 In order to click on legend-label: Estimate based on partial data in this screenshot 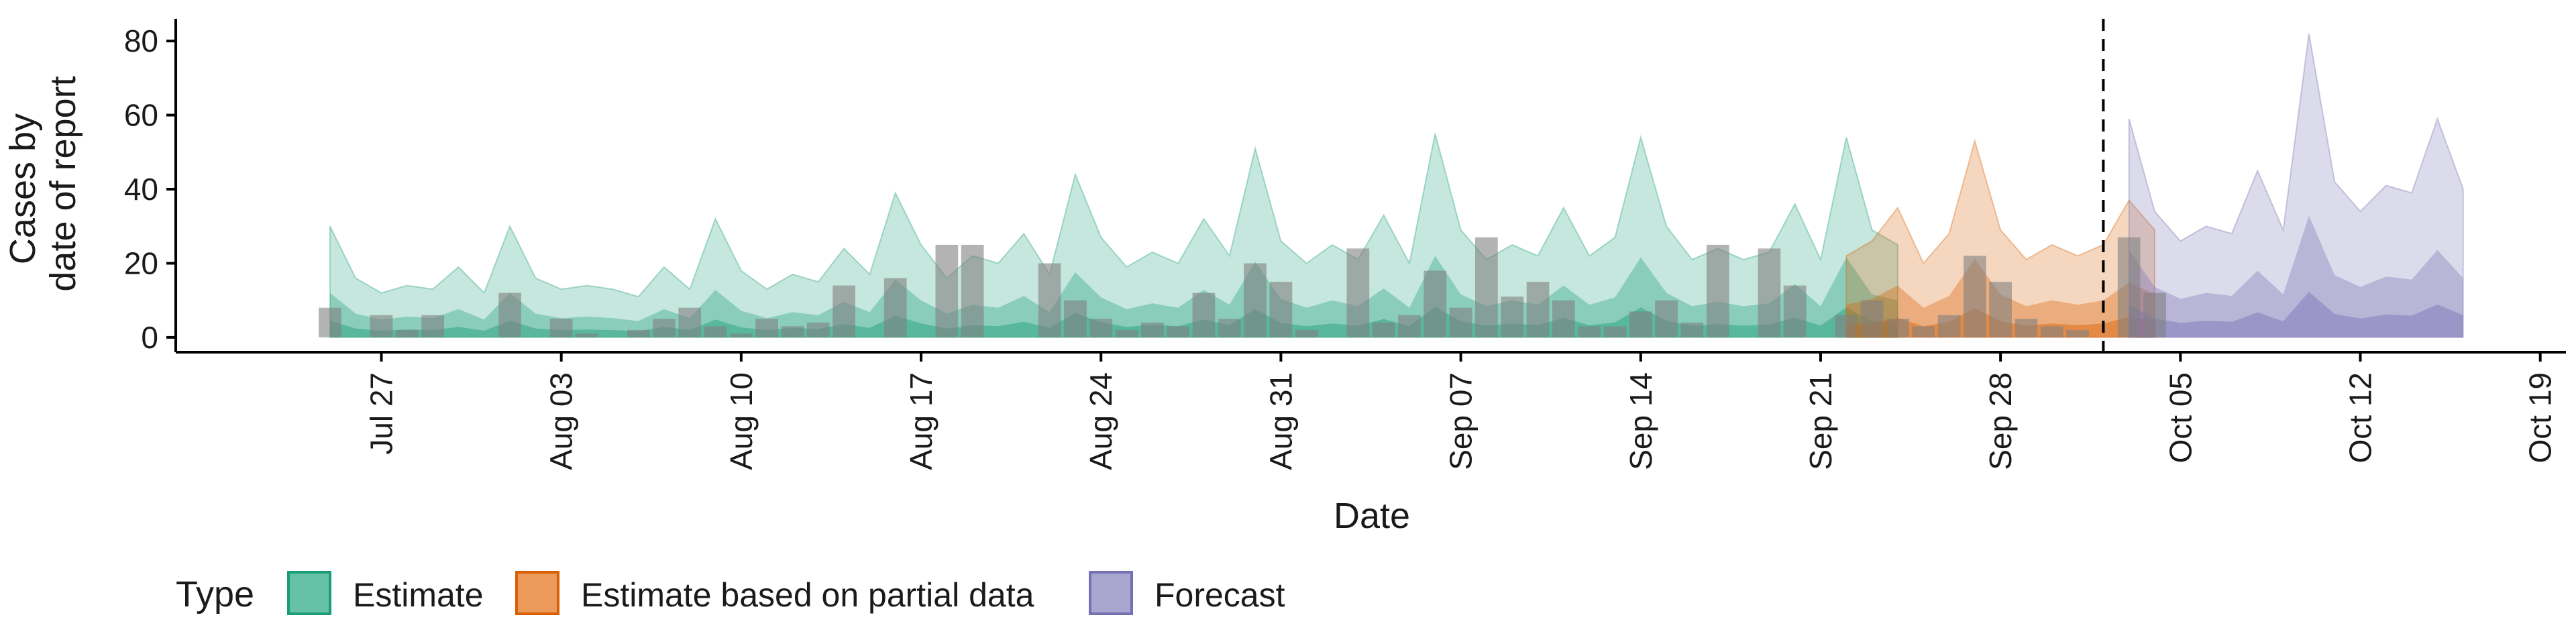, I will do `click(807, 595)`.